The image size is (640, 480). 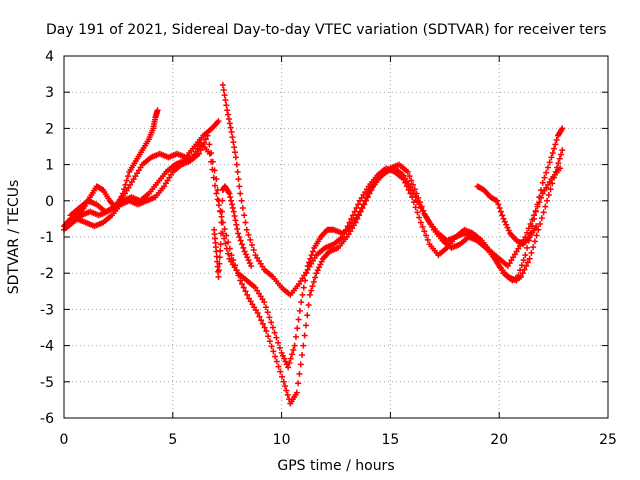 What do you see at coordinates (49, 166) in the screenshot?
I see `y-tick-label: 1` at bounding box center [49, 166].